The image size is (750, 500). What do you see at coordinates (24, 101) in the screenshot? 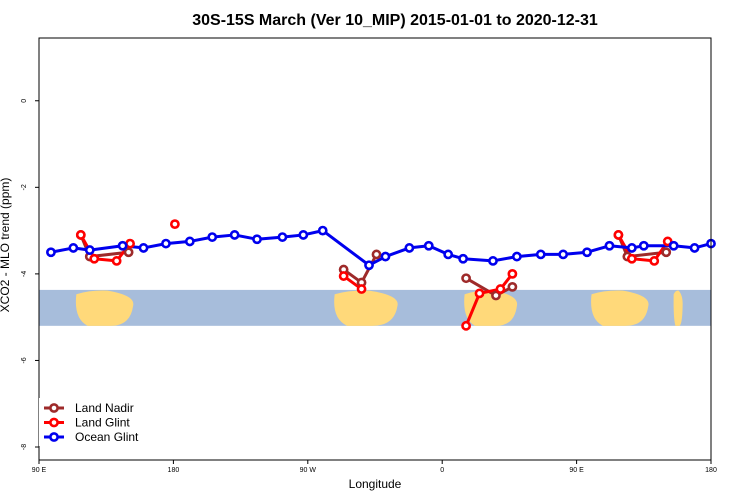
I see `y-tick-label: 0` at bounding box center [24, 101].